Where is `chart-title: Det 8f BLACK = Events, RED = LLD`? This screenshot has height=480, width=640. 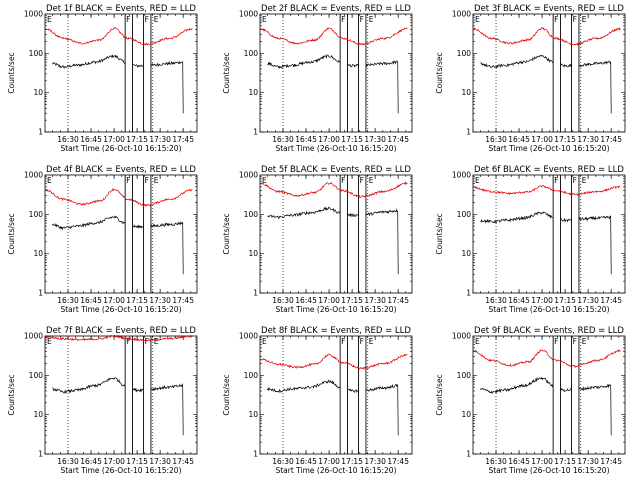
chart-title: Det 8f BLACK = Events, RED = LLD is located at coordinates (336, 331).